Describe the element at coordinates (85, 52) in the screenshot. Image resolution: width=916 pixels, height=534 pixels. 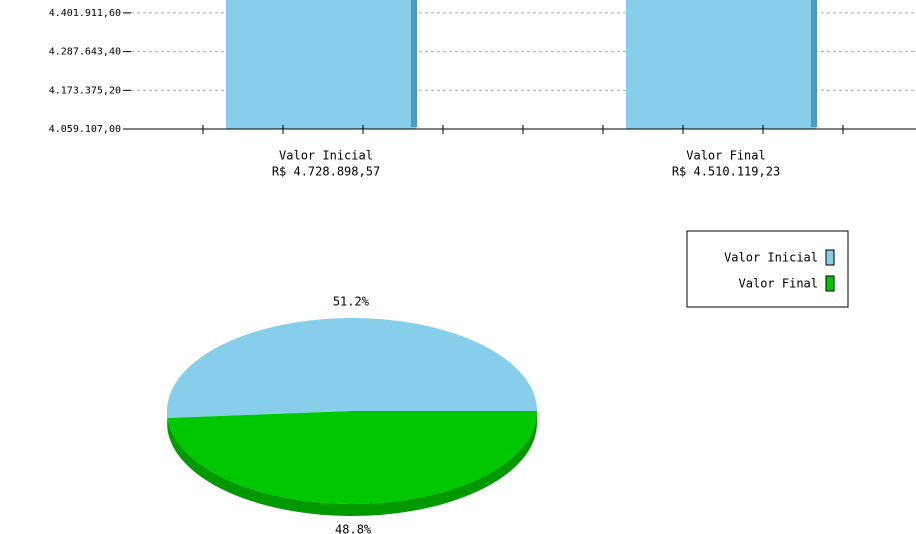
I see `y-tick-label: 4.287.643,40` at that location.